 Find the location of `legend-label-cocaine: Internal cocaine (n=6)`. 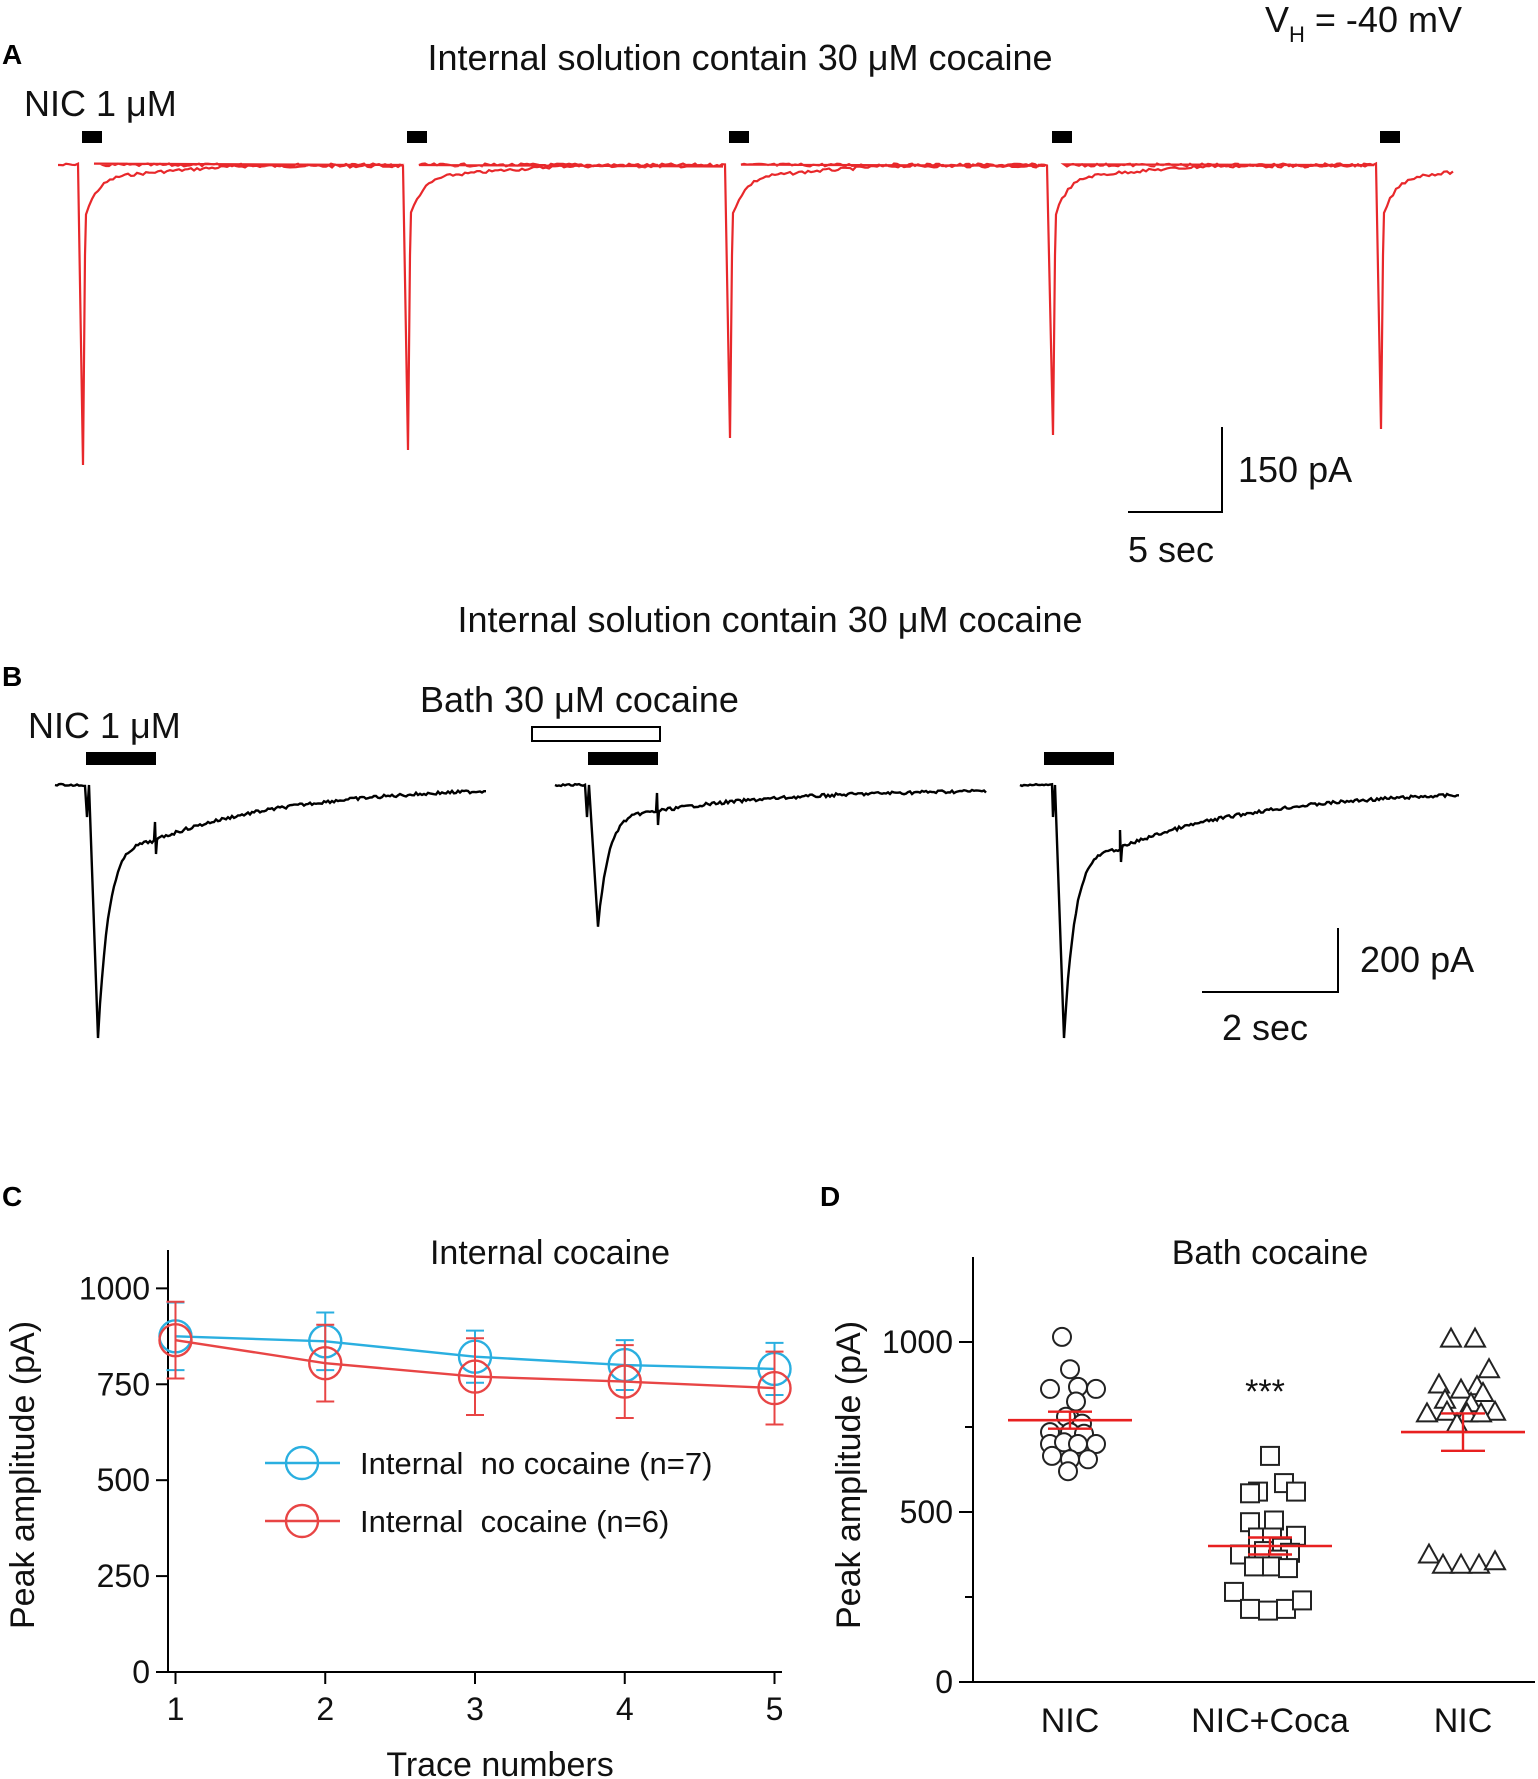

legend-label-cocaine: Internal cocaine (n=6) is located at coordinates (514, 1521).